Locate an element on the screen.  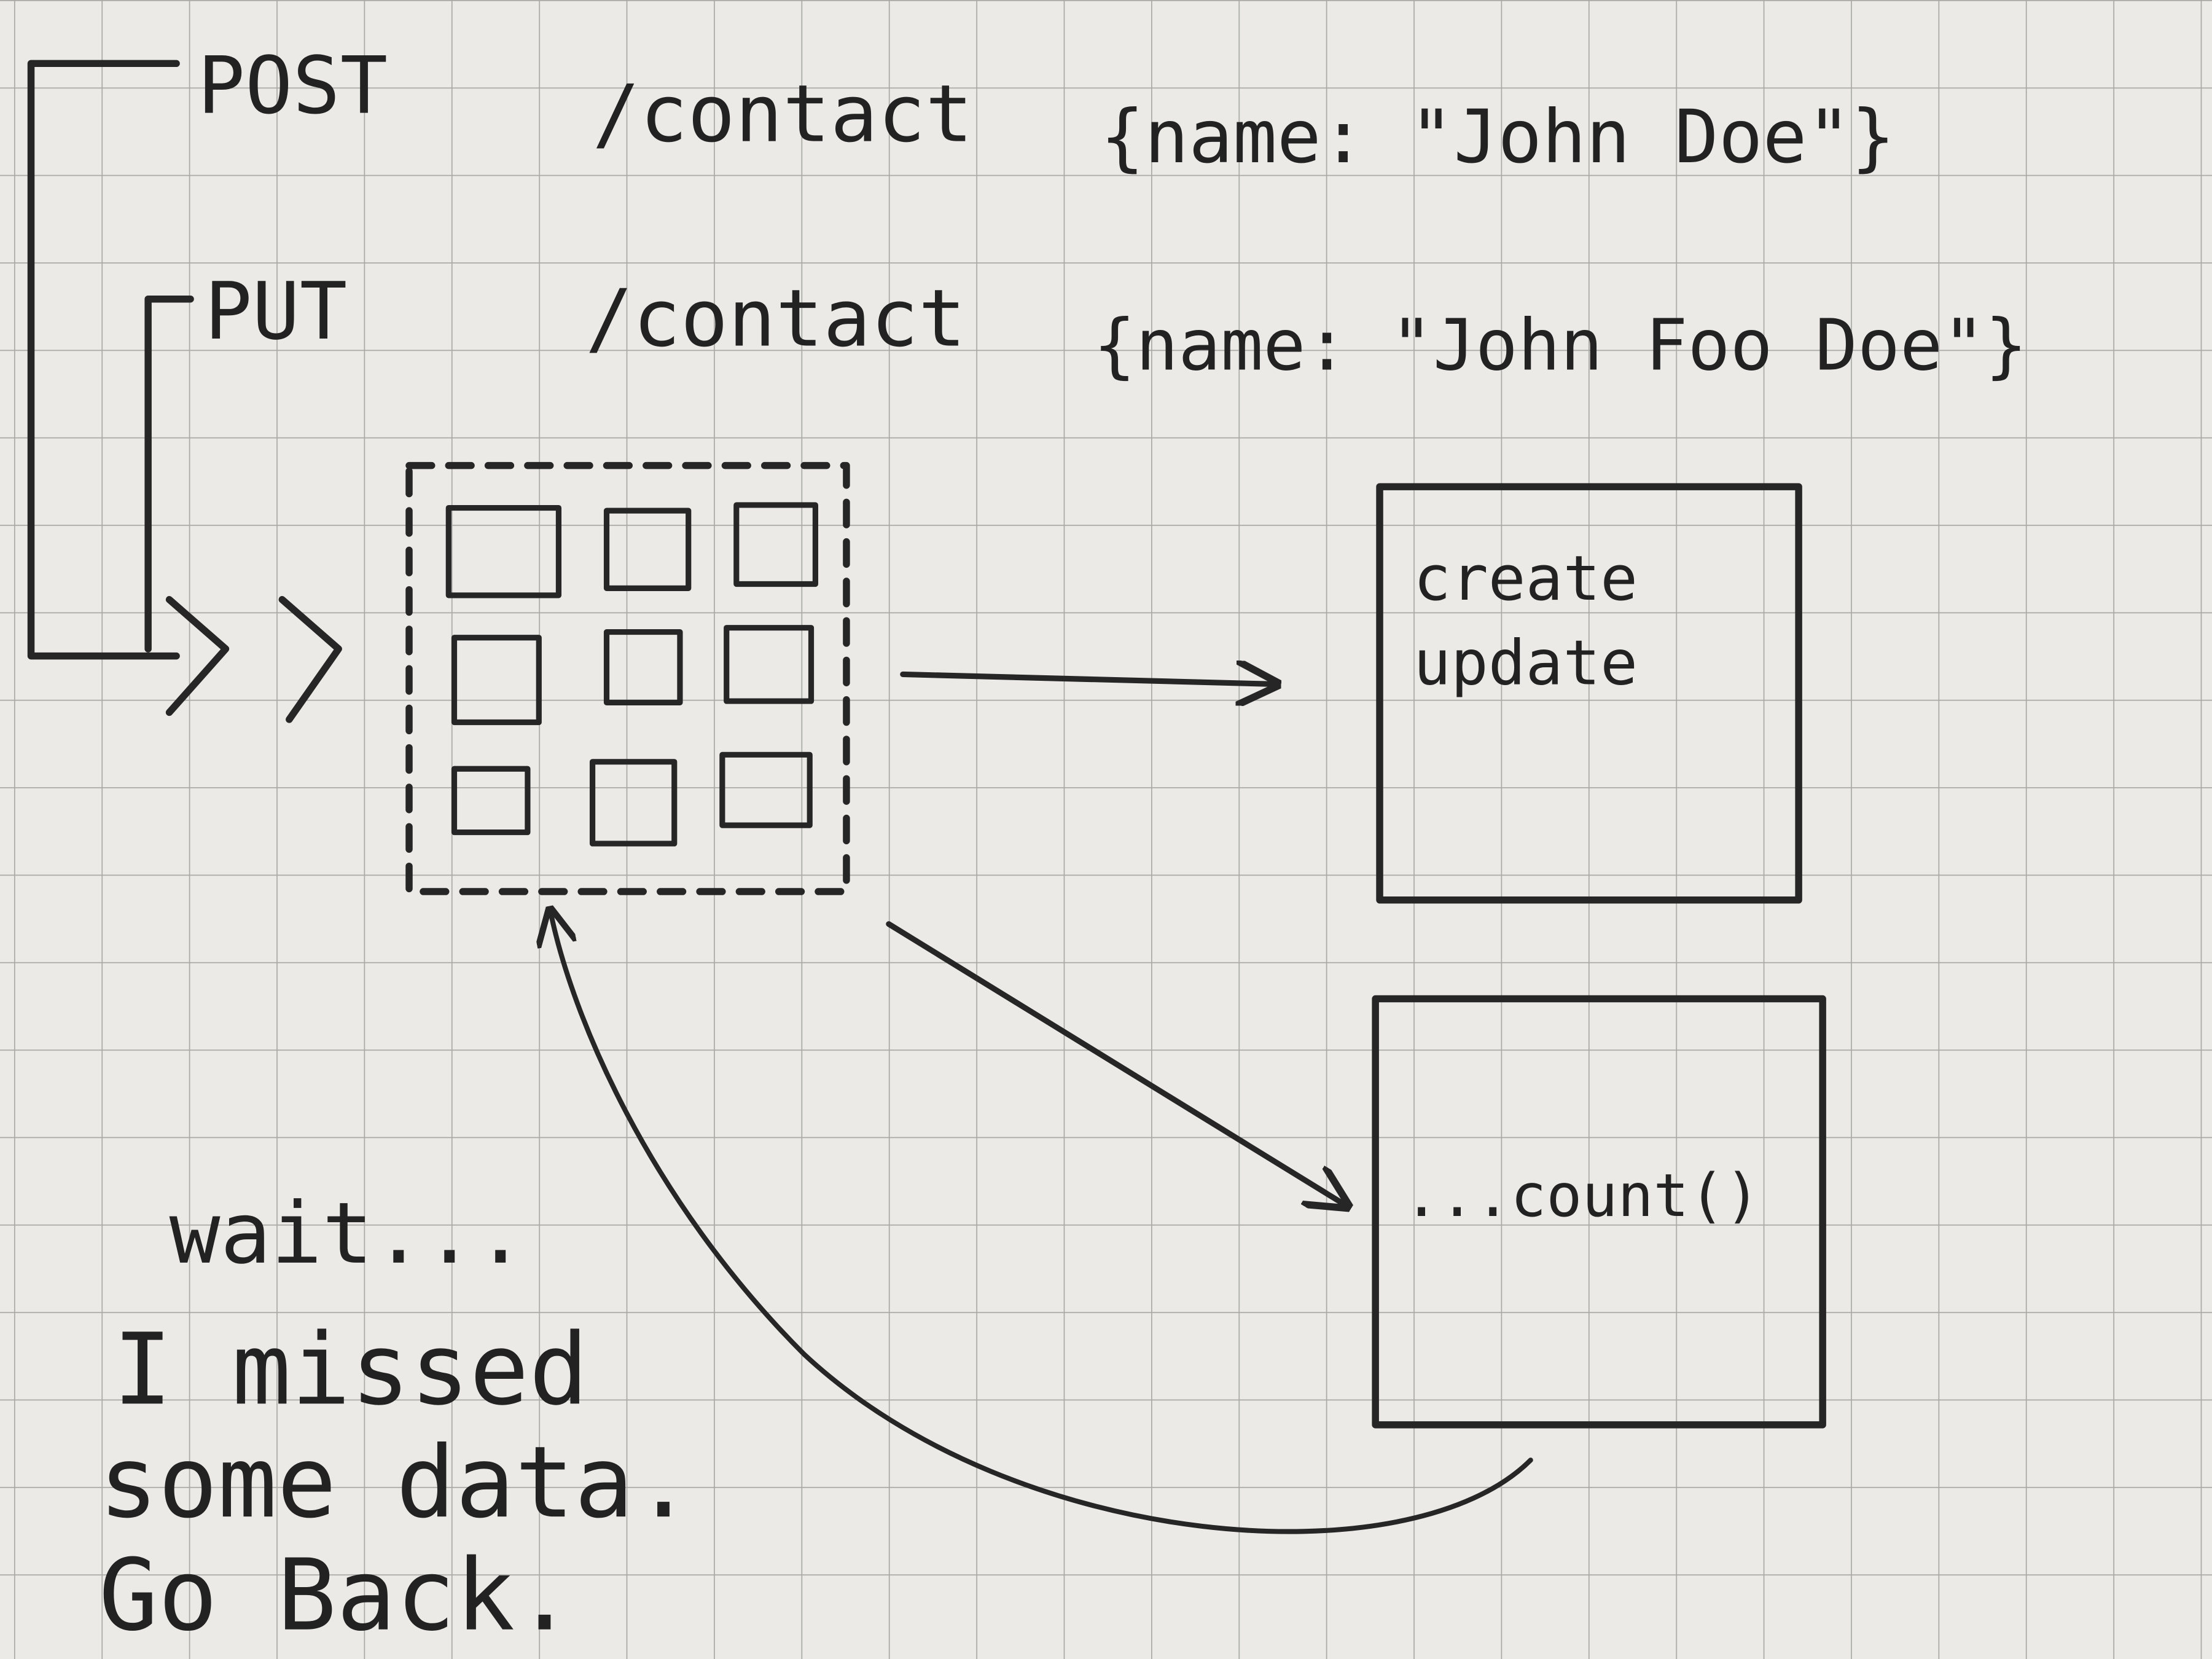
node-line: ...count() is located at coordinates (1582, 1195).